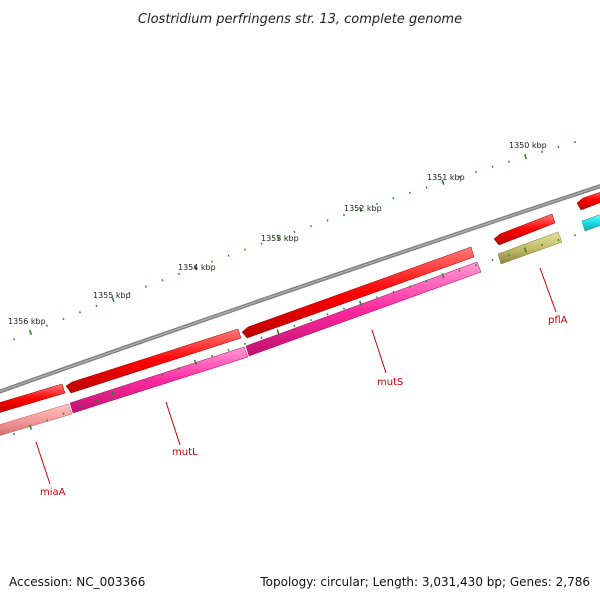  What do you see at coordinates (36, 419) in the screenshot?
I see `gene-bar-miaA` at bounding box center [36, 419].